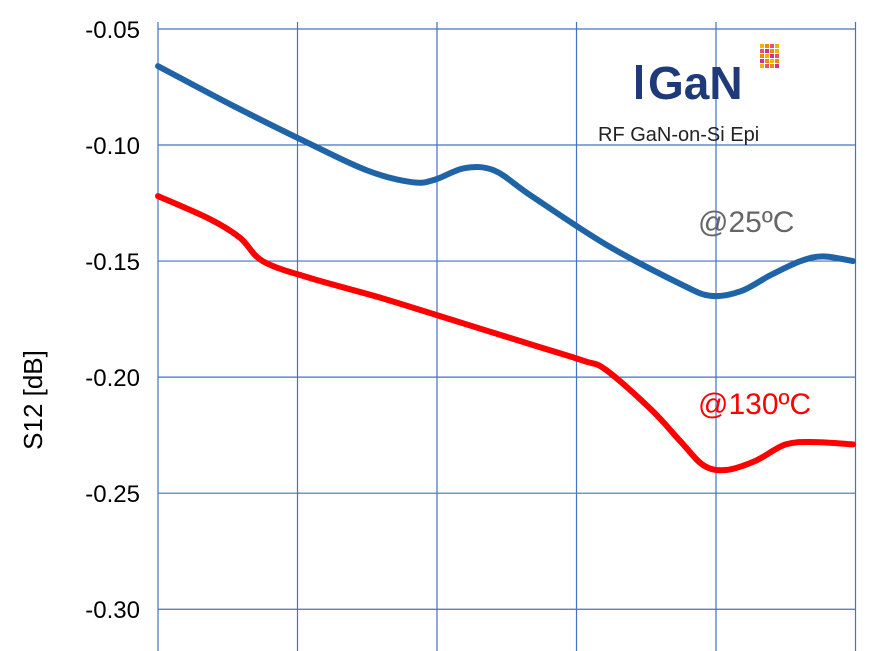 The height and width of the screenshot is (651, 879). I want to click on y-tick-label: -0.20, so click(112, 378).